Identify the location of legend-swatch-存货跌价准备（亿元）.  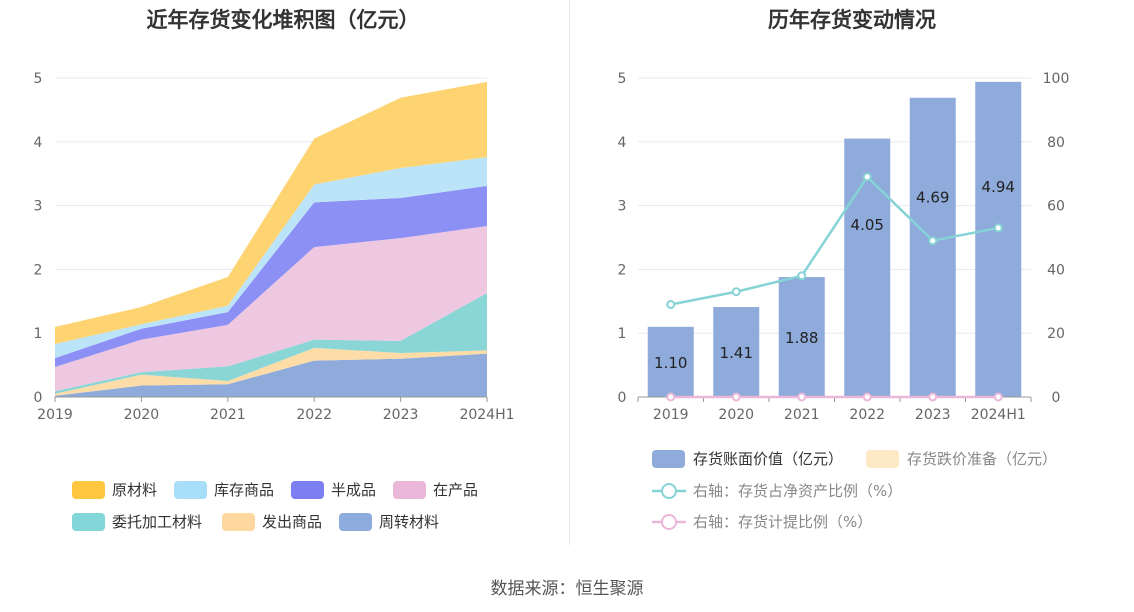
(882, 459).